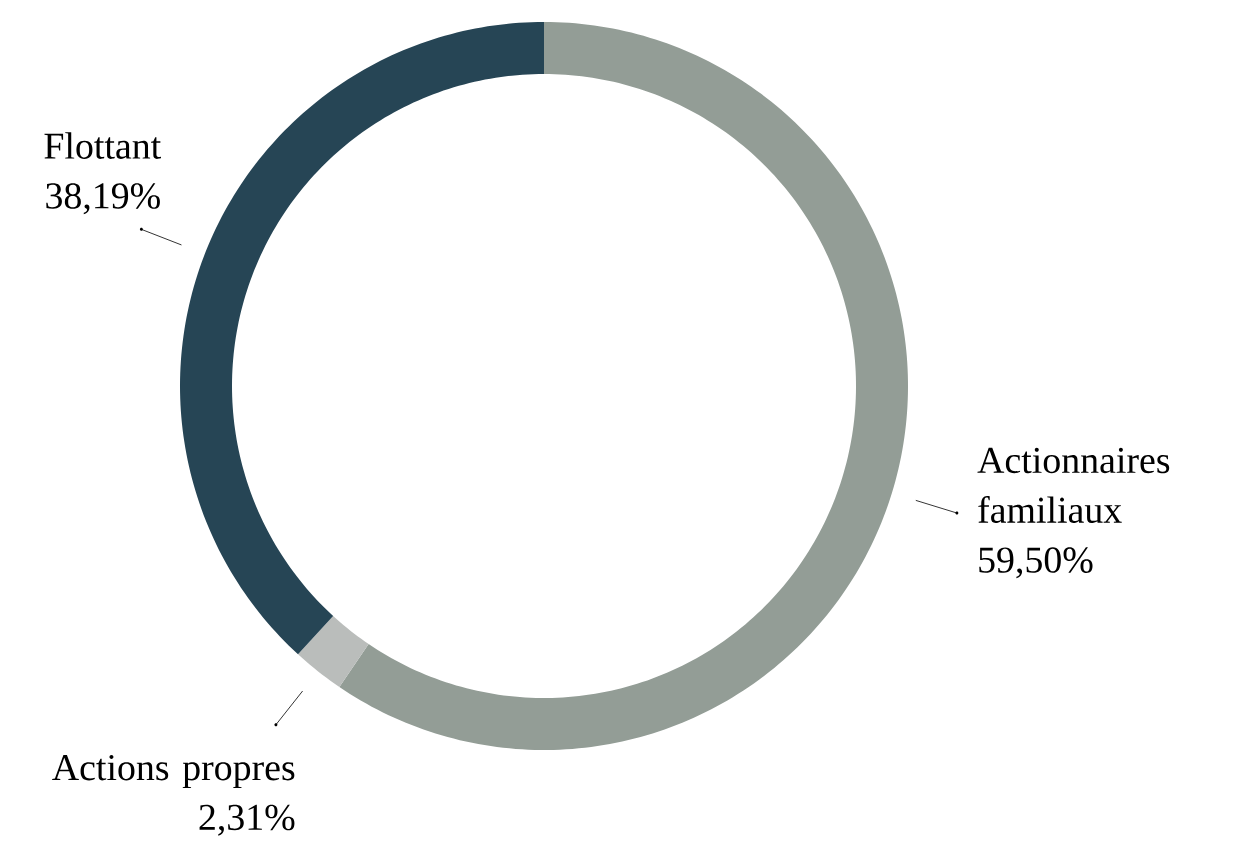 This screenshot has width=1249, height=858. I want to click on data-label: 38,19%, so click(103, 199).